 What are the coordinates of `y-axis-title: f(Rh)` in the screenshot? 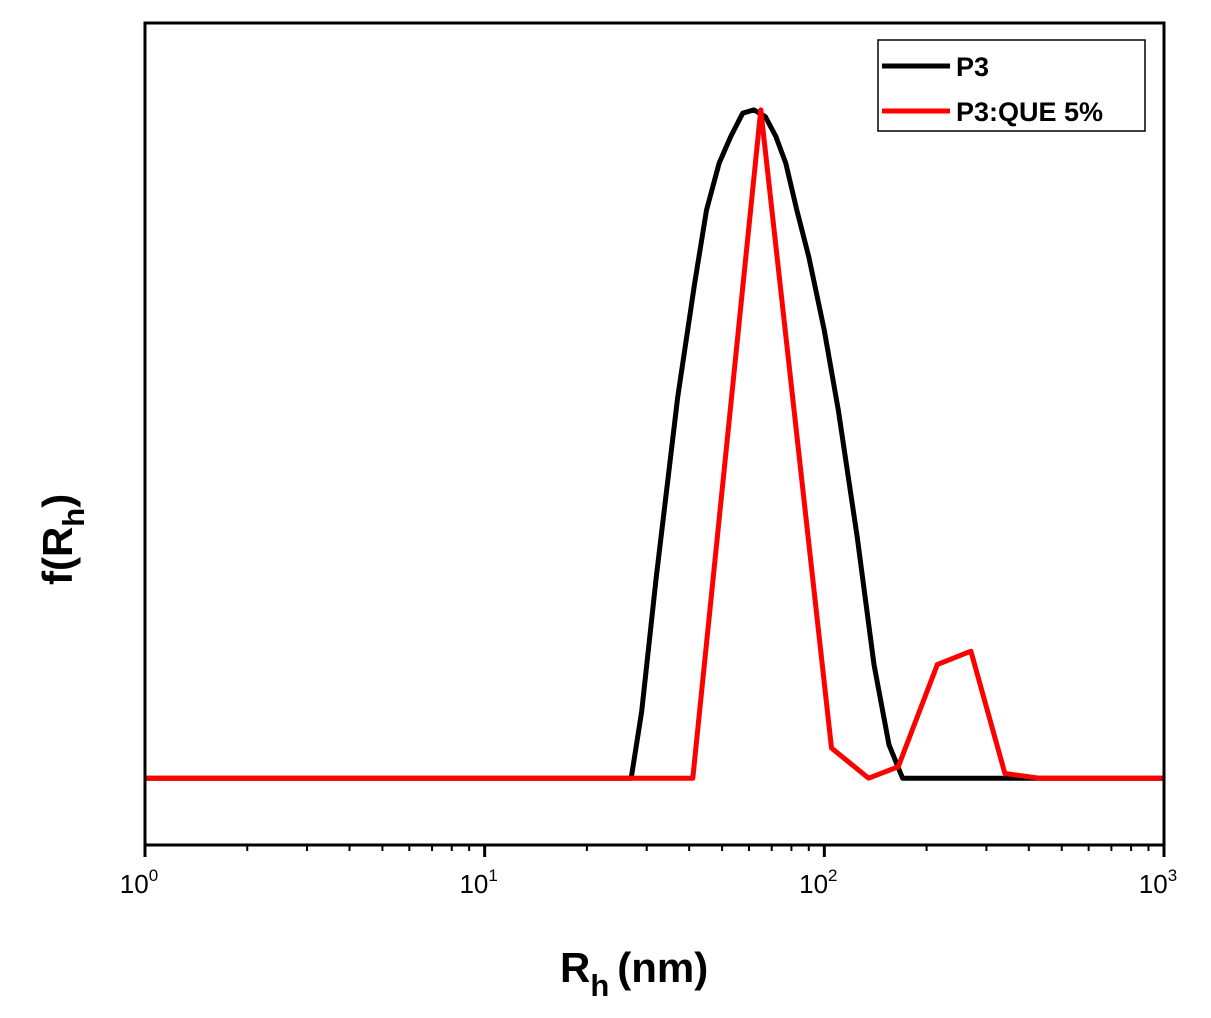 It's located at (62, 539).